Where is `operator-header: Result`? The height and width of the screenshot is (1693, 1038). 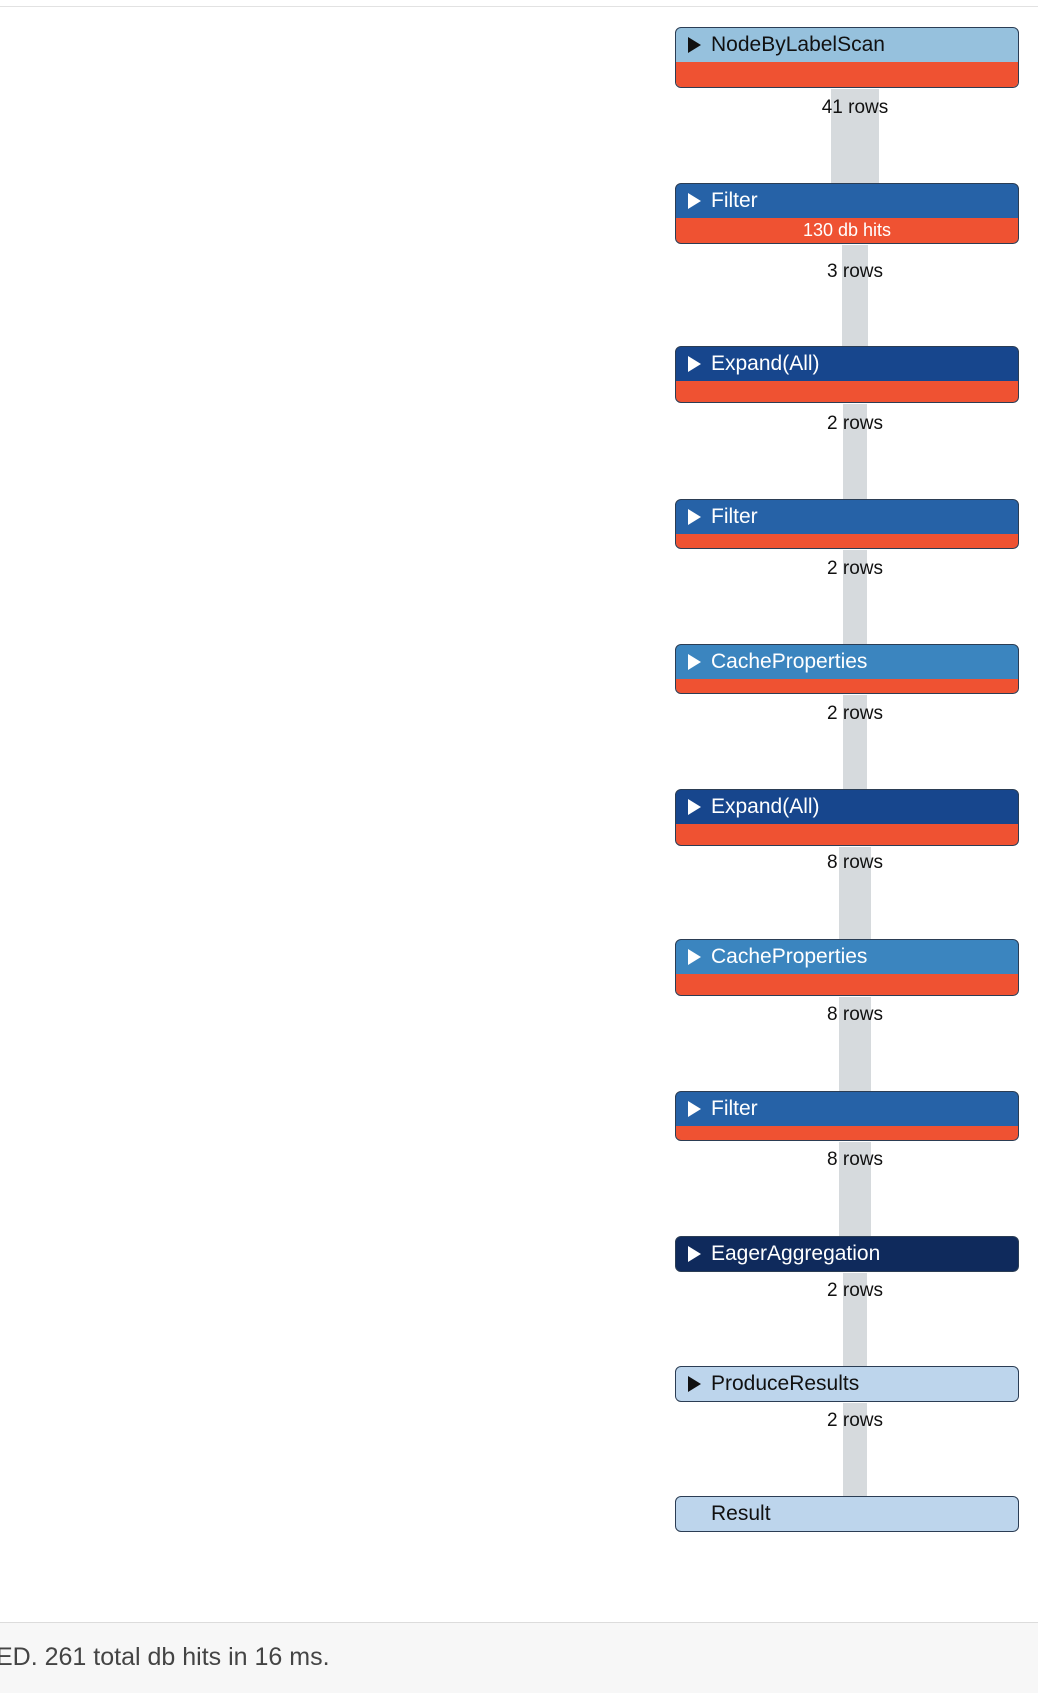 operator-header: Result is located at coordinates (847, 1514).